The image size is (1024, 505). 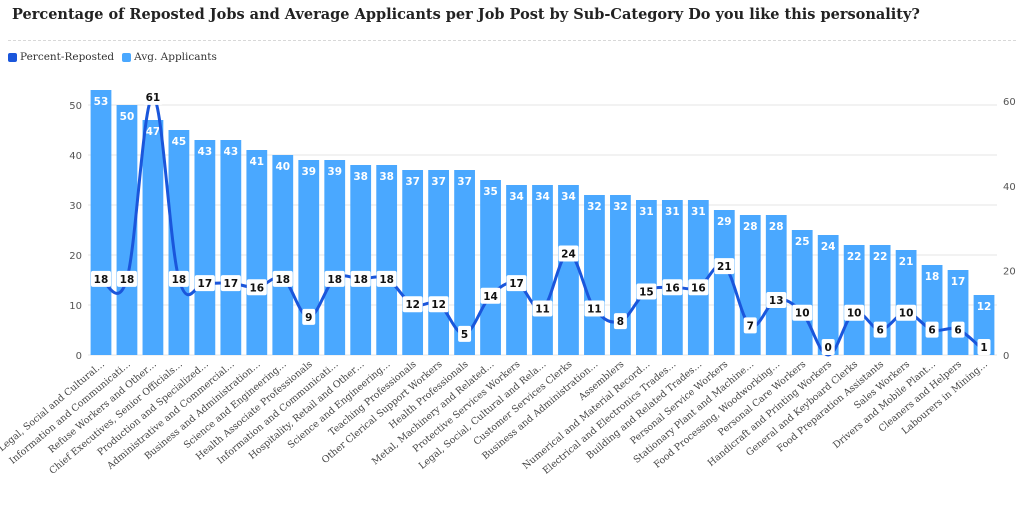 What do you see at coordinates (169, 57) in the screenshot?
I see `legend-item-avg-applicants: Avg. Applicants` at bounding box center [169, 57].